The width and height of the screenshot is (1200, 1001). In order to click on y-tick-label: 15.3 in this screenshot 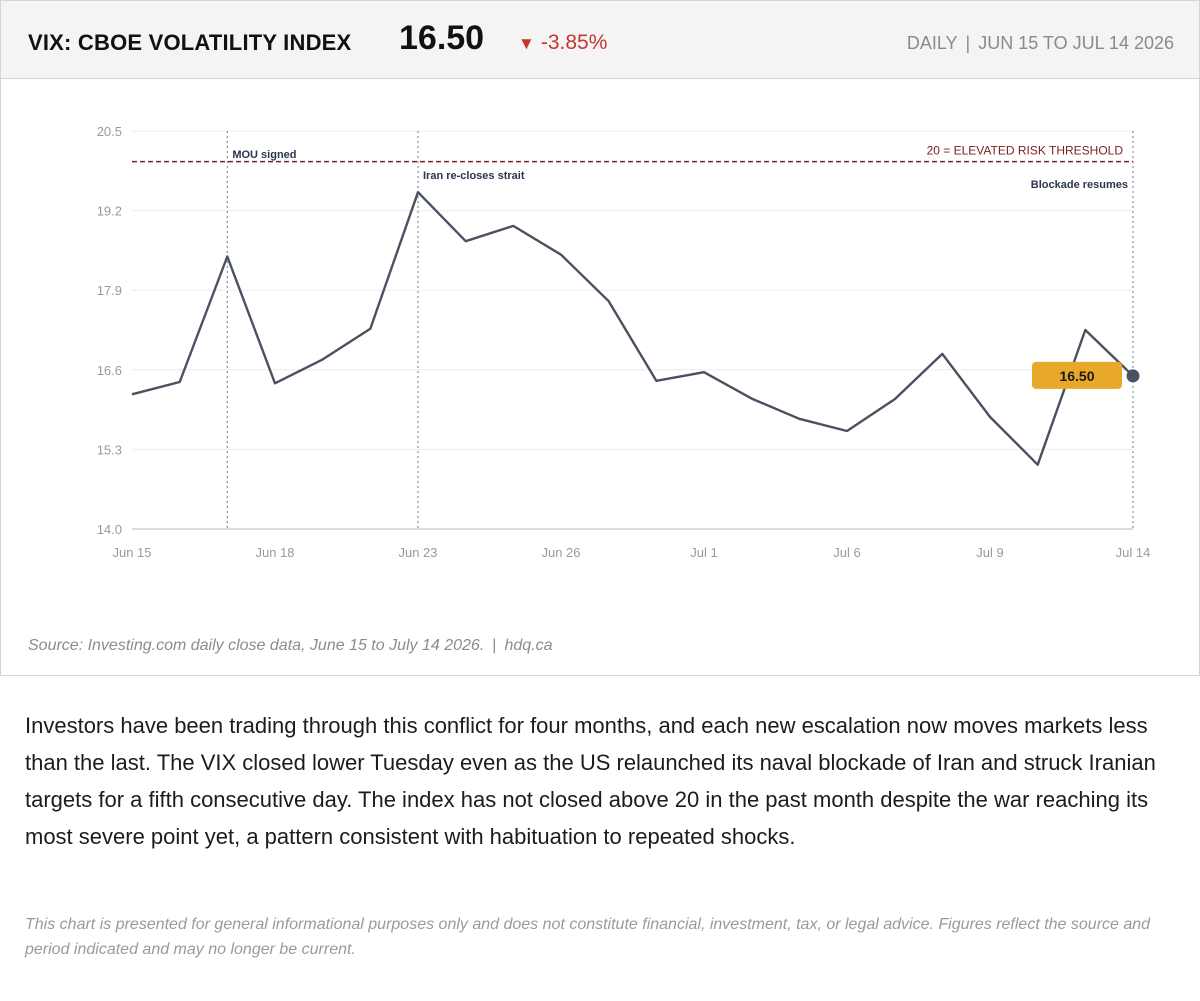, I will do `click(109, 449)`.